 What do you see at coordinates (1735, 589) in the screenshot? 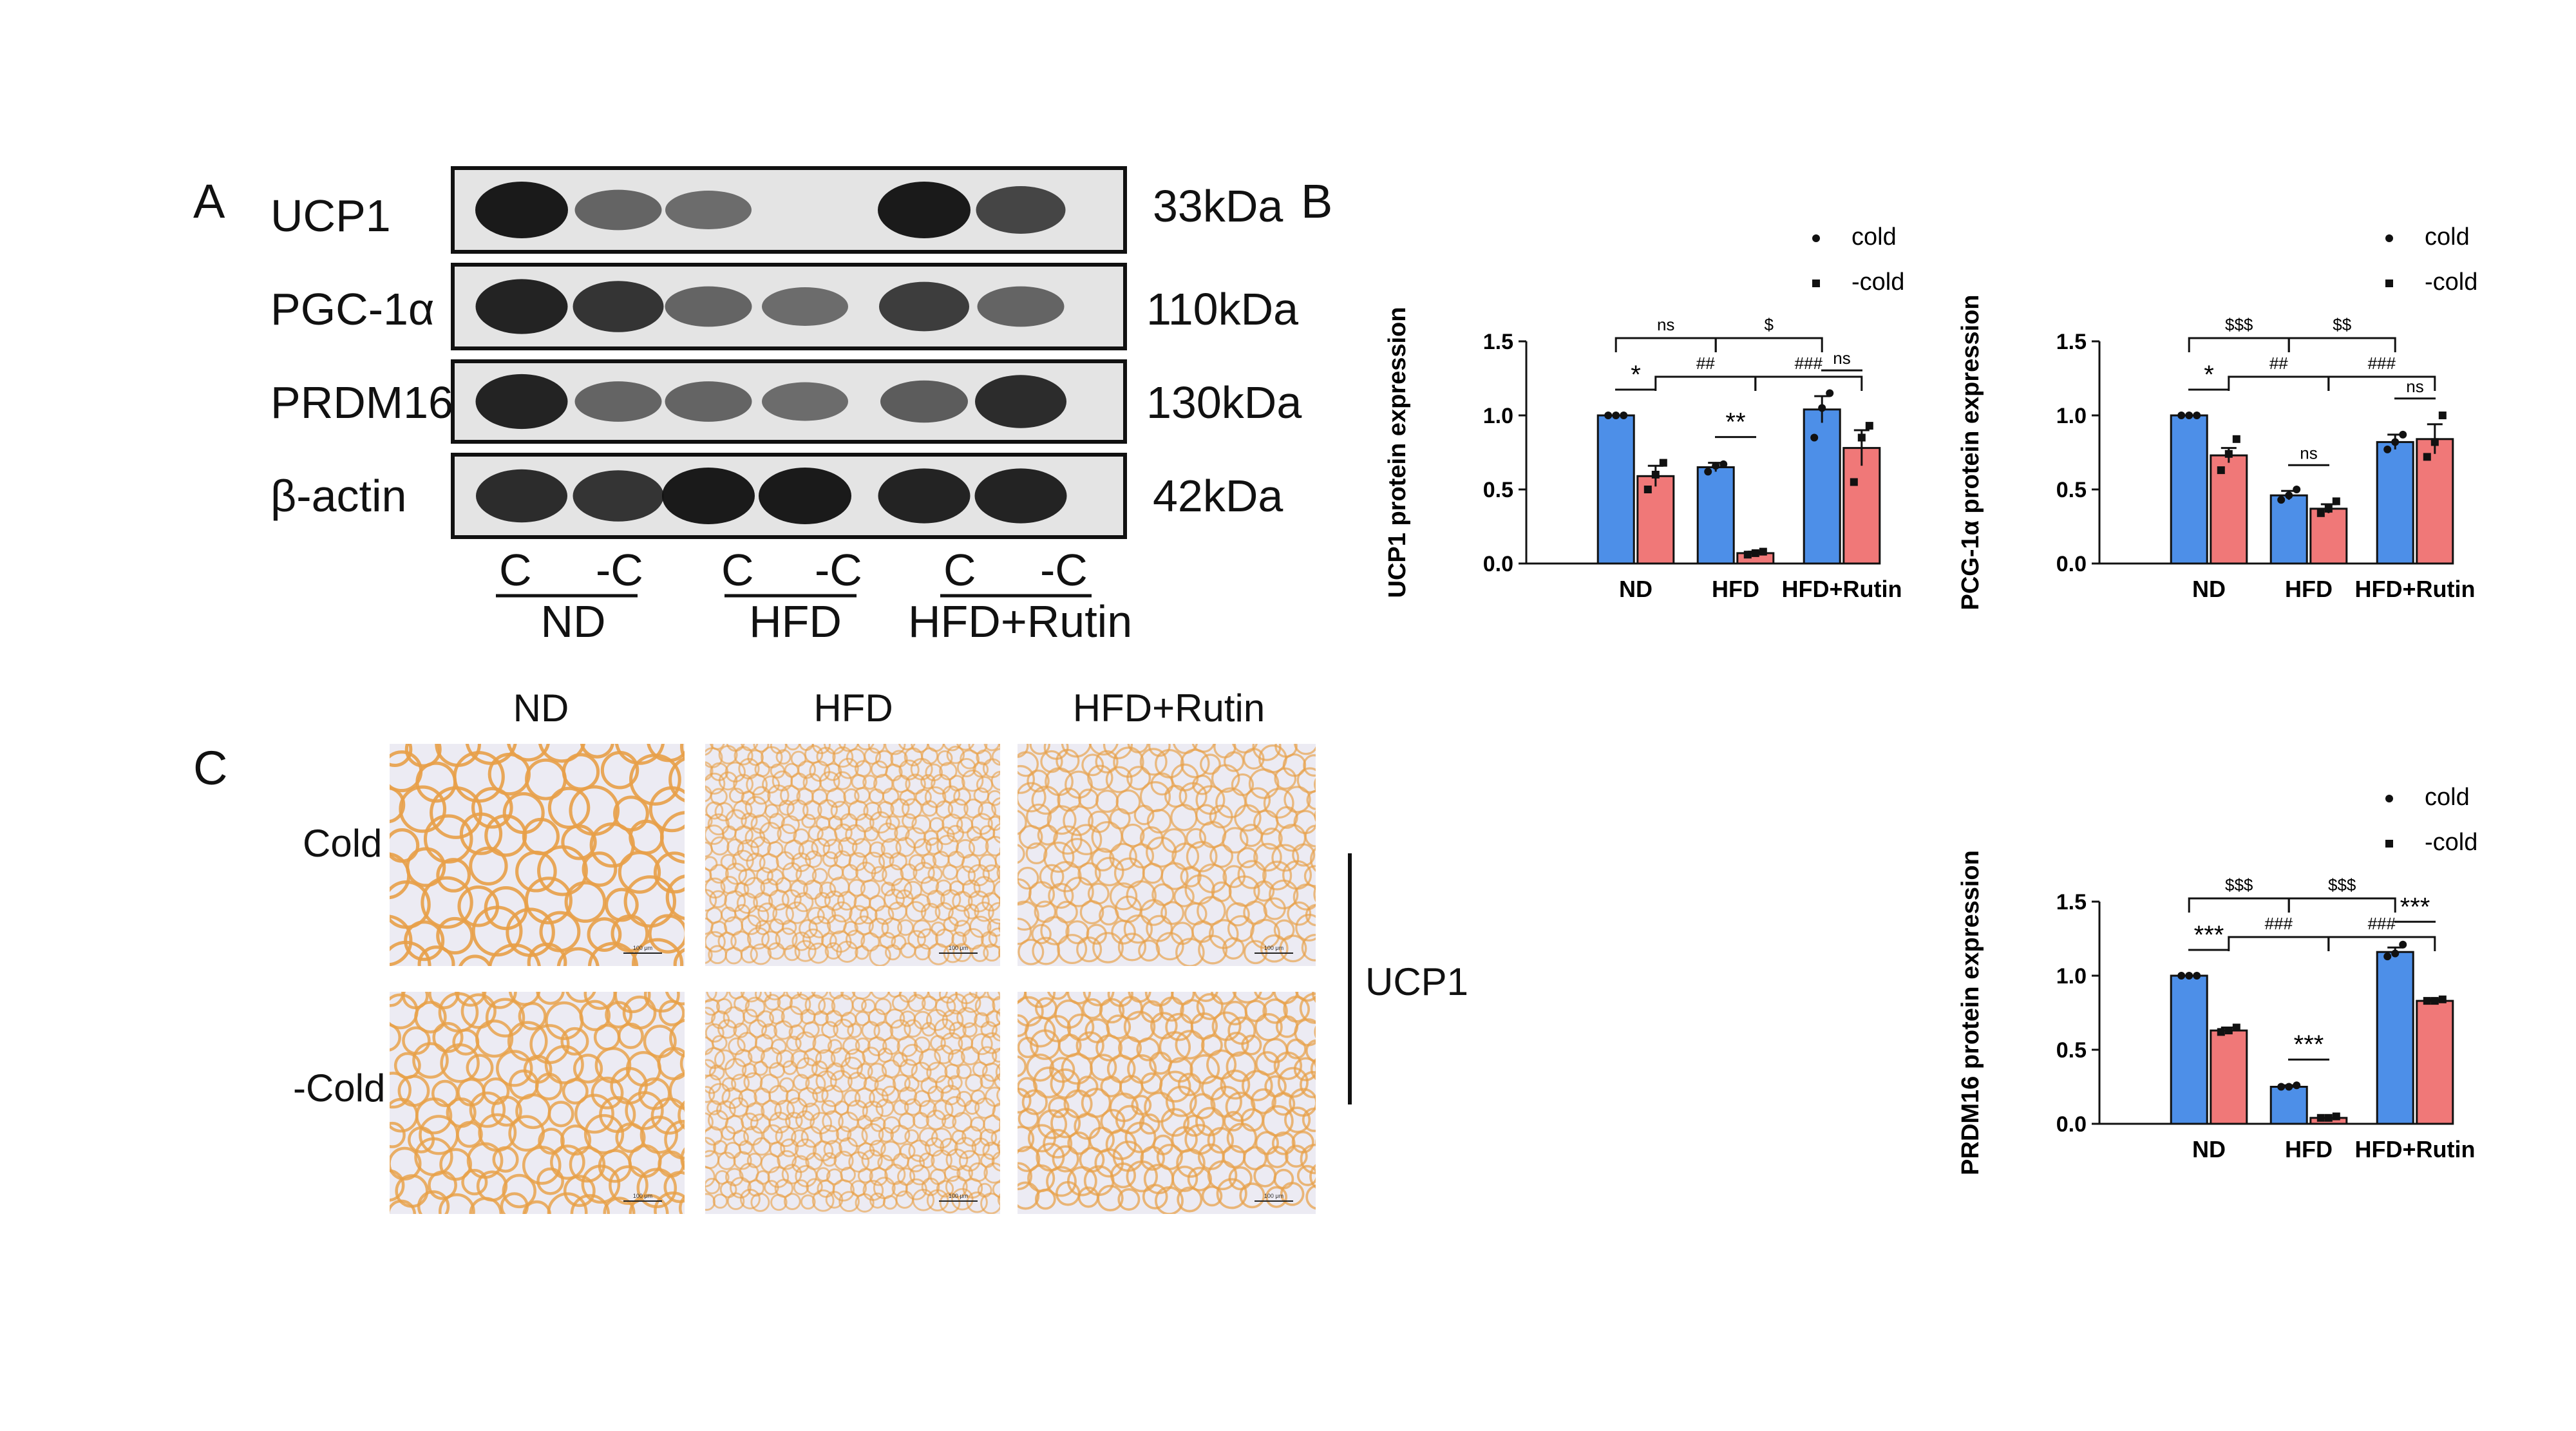
I see `x-tick-label: HFD` at bounding box center [1735, 589].